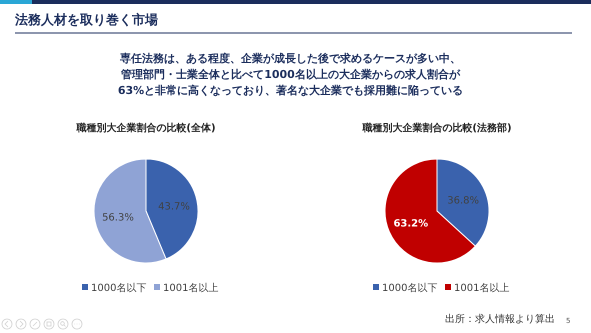 This screenshot has height=333, width=591. What do you see at coordinates (174, 206) in the screenshot?
I see `data-label: 43.7%` at bounding box center [174, 206].